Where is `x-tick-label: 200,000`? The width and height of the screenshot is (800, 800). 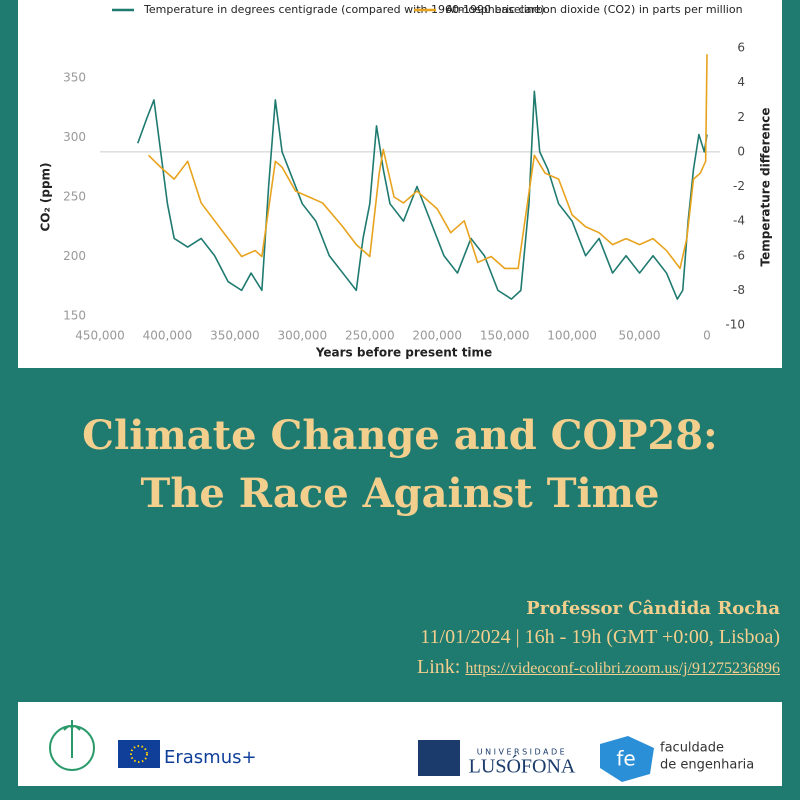 x-tick-label: 200,000 is located at coordinates (437, 336).